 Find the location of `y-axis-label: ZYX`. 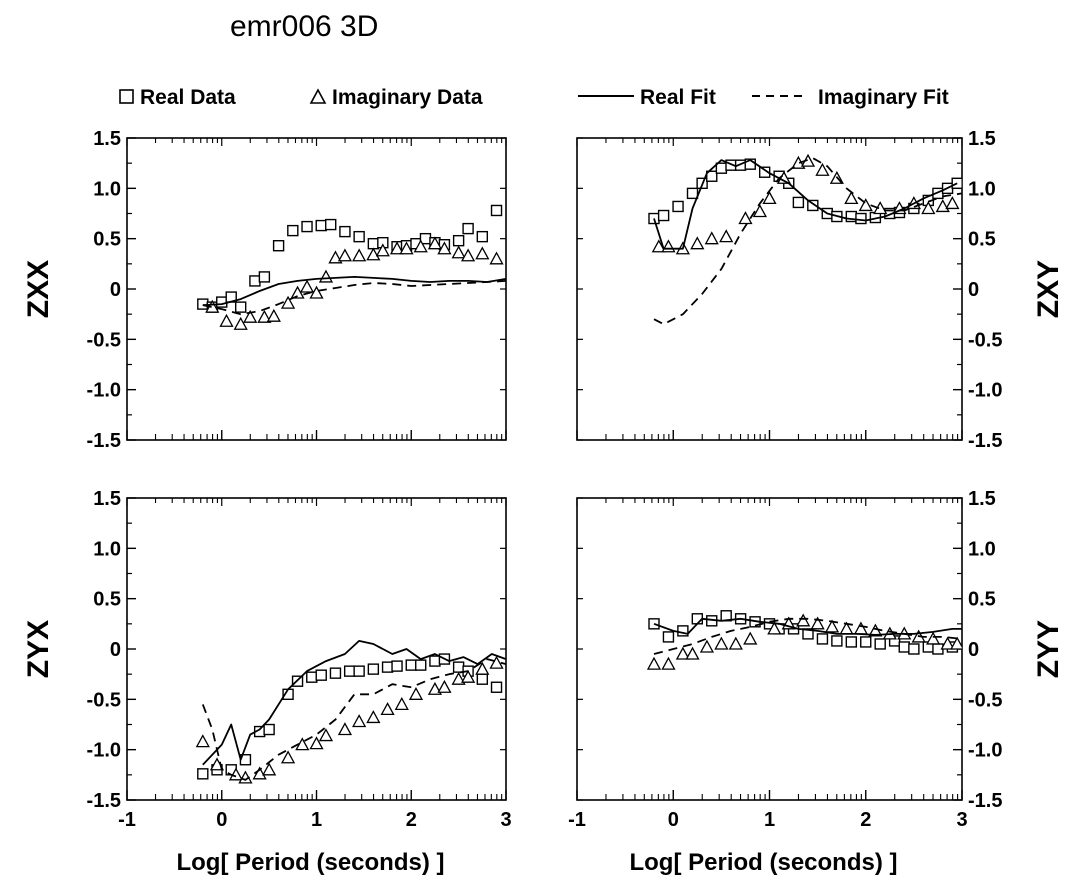

y-axis-label: ZYX is located at coordinates (38, 649).